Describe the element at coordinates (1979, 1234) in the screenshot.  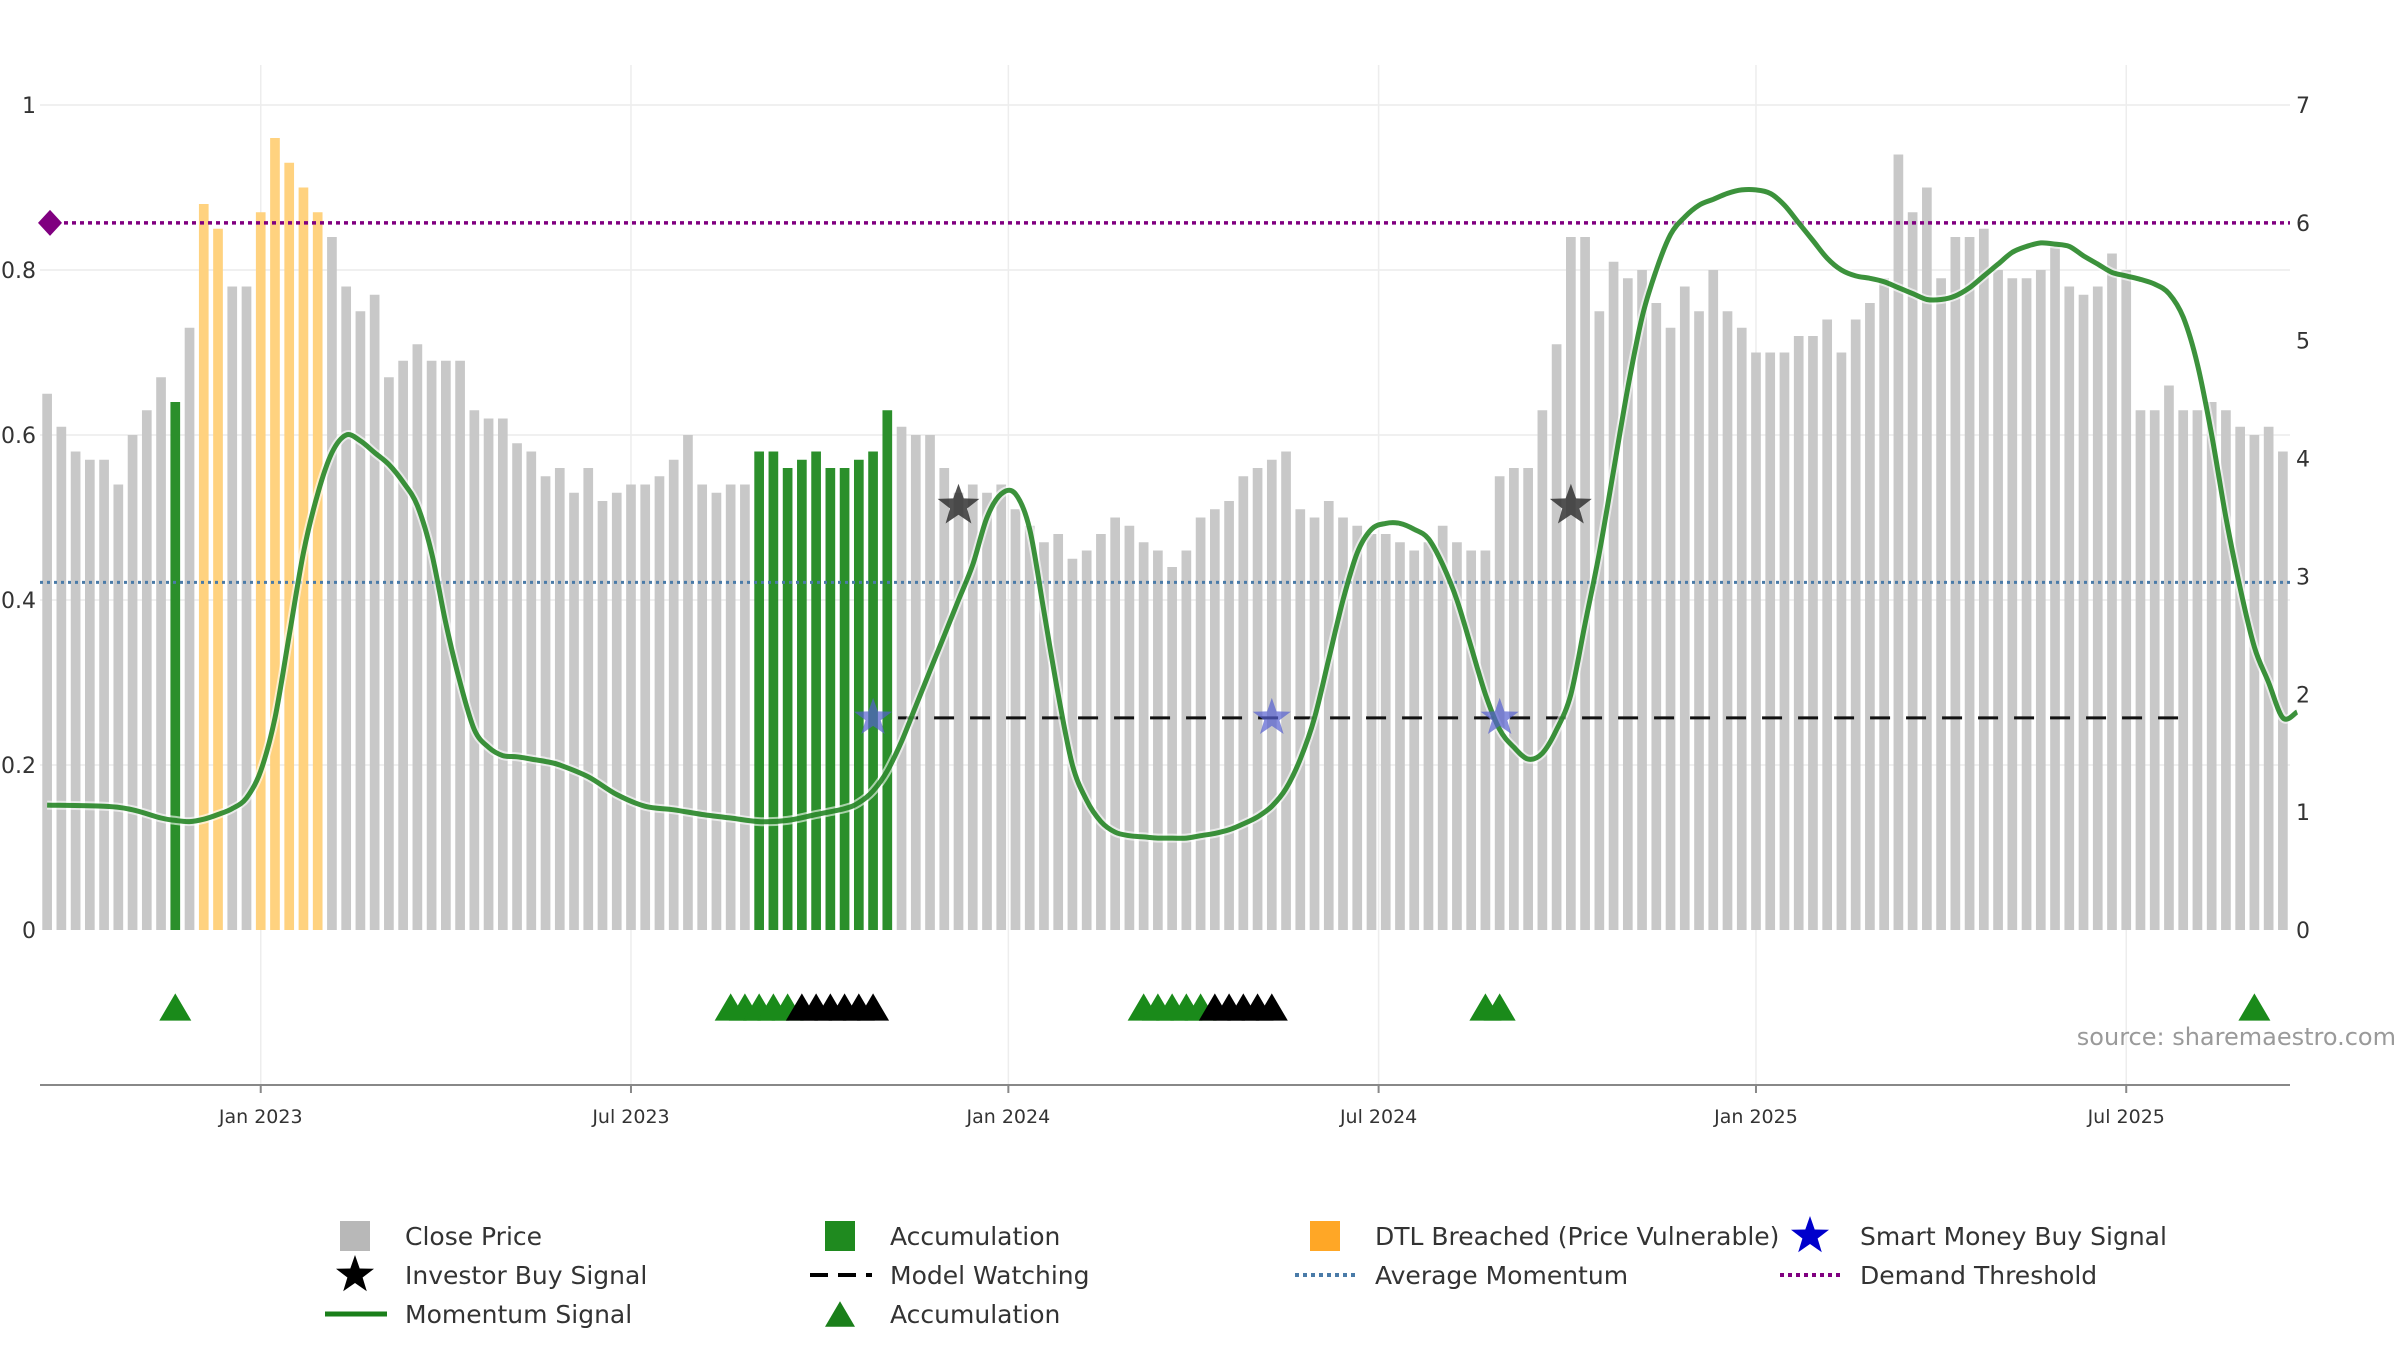
I see `legend-item: Smart Money Buy Signal` at that location.